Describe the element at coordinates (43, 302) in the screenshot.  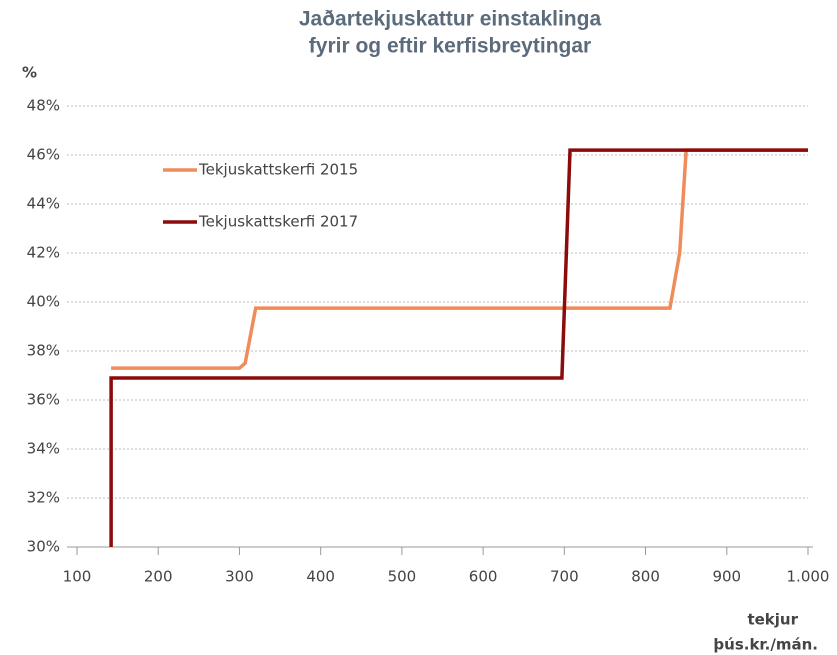
I see `y-tick-label: 40%` at that location.